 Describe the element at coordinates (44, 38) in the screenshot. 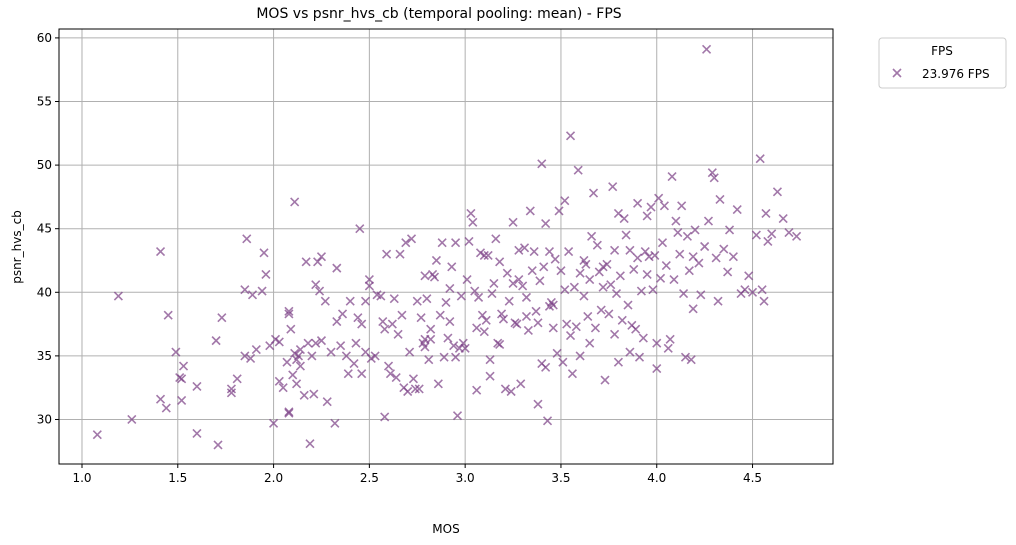

I see `y-tick-label: 60` at that location.